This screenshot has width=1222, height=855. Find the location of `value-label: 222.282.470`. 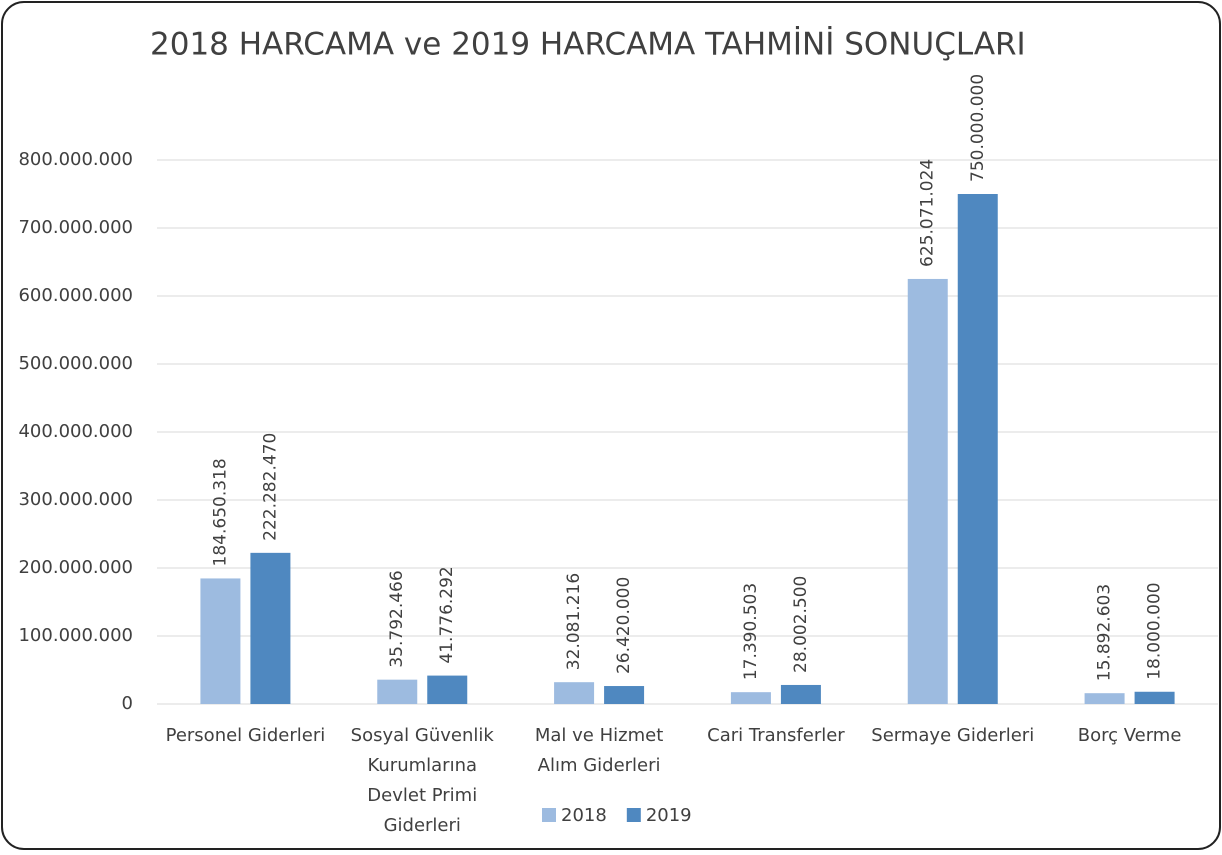

value-label: 222.282.470 is located at coordinates (270, 487).